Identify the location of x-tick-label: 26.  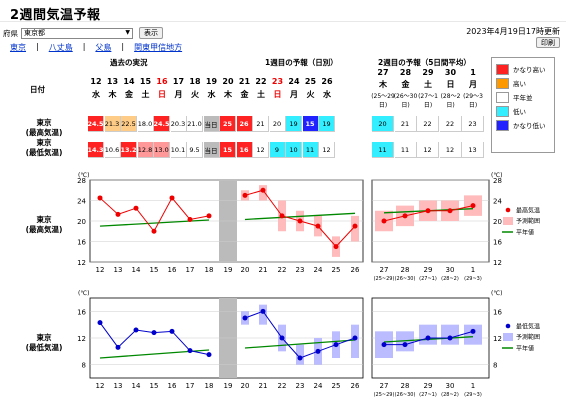
(355, 386).